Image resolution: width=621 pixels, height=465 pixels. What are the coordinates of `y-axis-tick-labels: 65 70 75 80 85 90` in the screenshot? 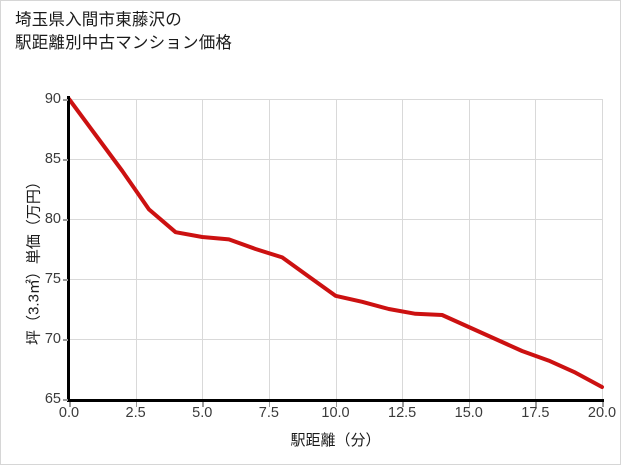 It's located at (36, 232).